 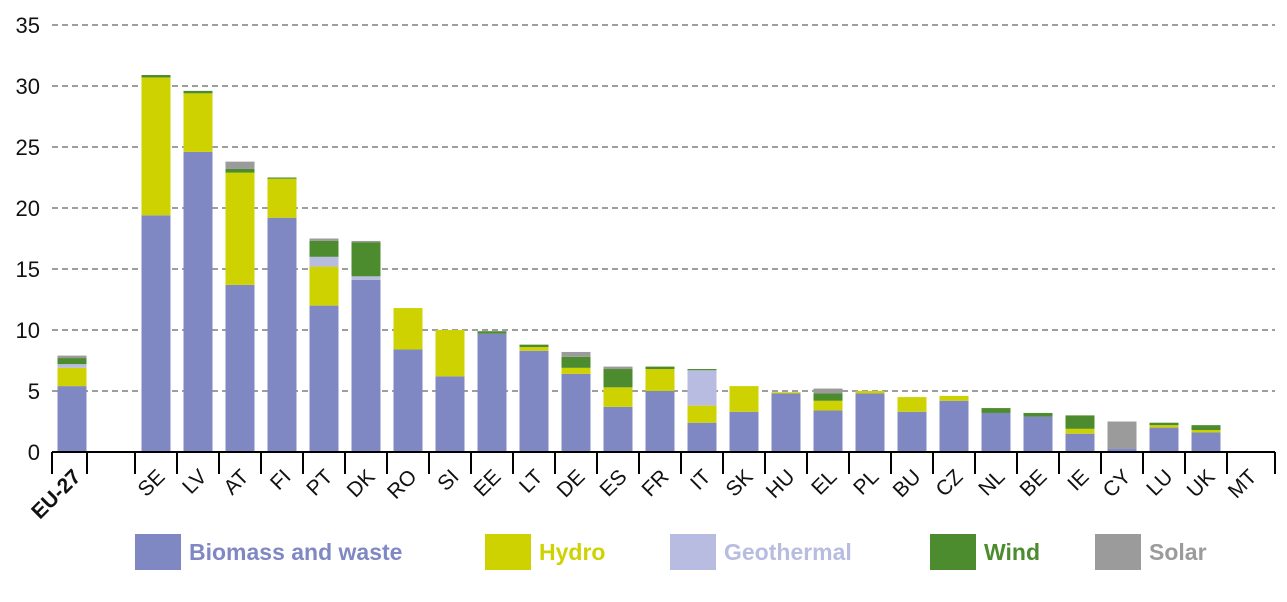 What do you see at coordinates (576, 412) in the screenshot?
I see `bar-de-biomass-and-waste` at bounding box center [576, 412].